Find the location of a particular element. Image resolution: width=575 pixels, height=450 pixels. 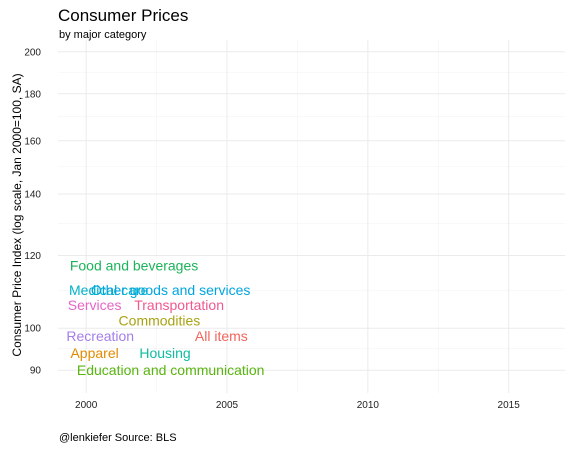

chart-subtitle: by major category is located at coordinates (103, 35).